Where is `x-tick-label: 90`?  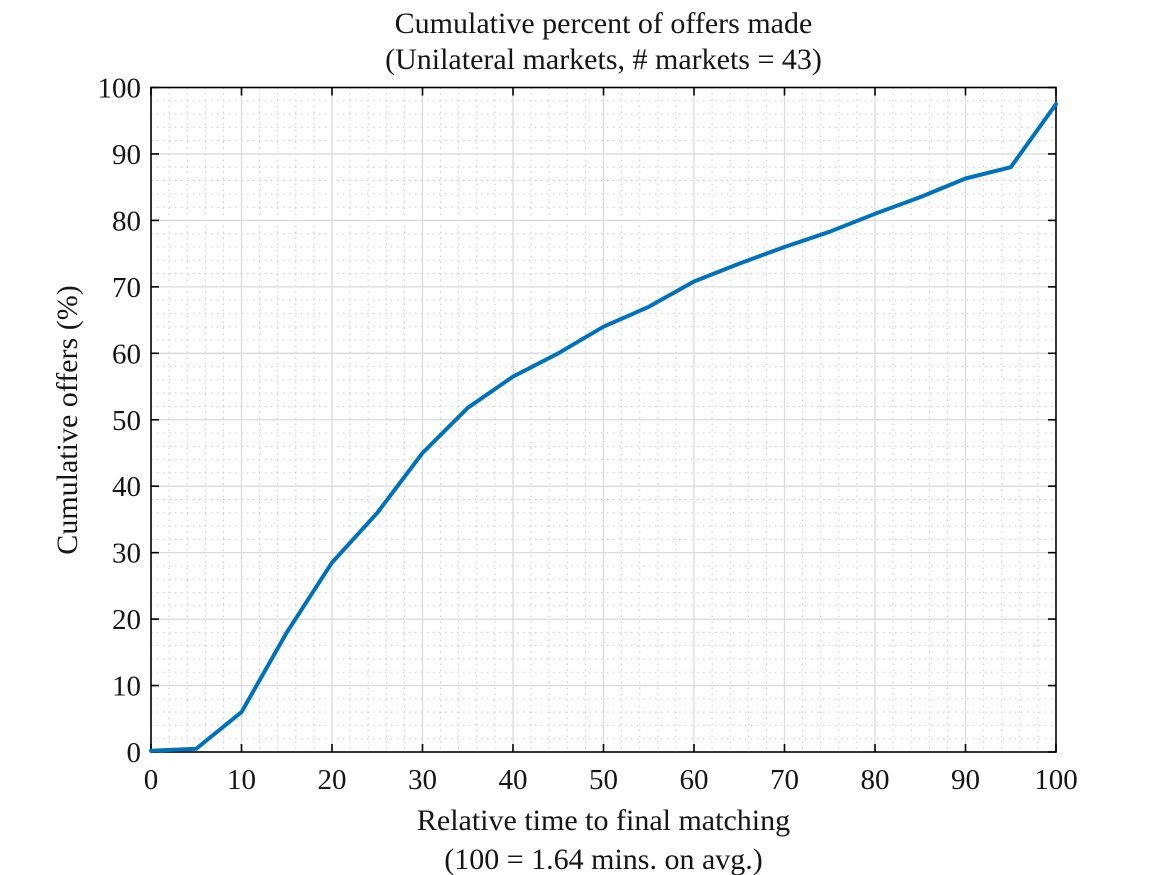
x-tick-label: 90 is located at coordinates (965, 780).